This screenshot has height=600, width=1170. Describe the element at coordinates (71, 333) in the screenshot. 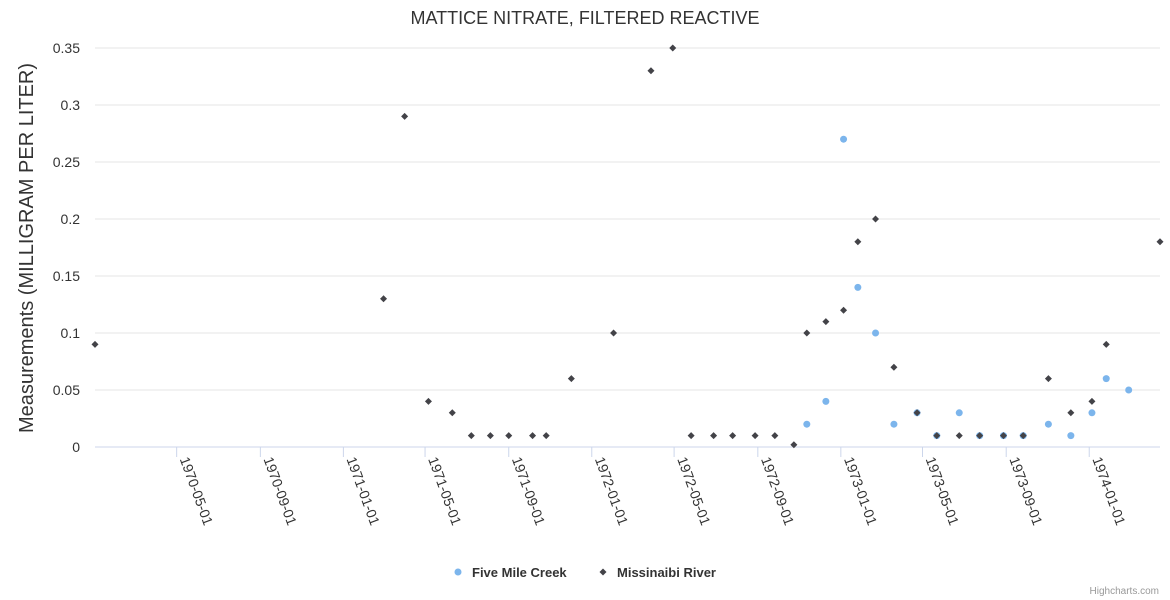

I see `y-tick-label: 0.1` at that location.